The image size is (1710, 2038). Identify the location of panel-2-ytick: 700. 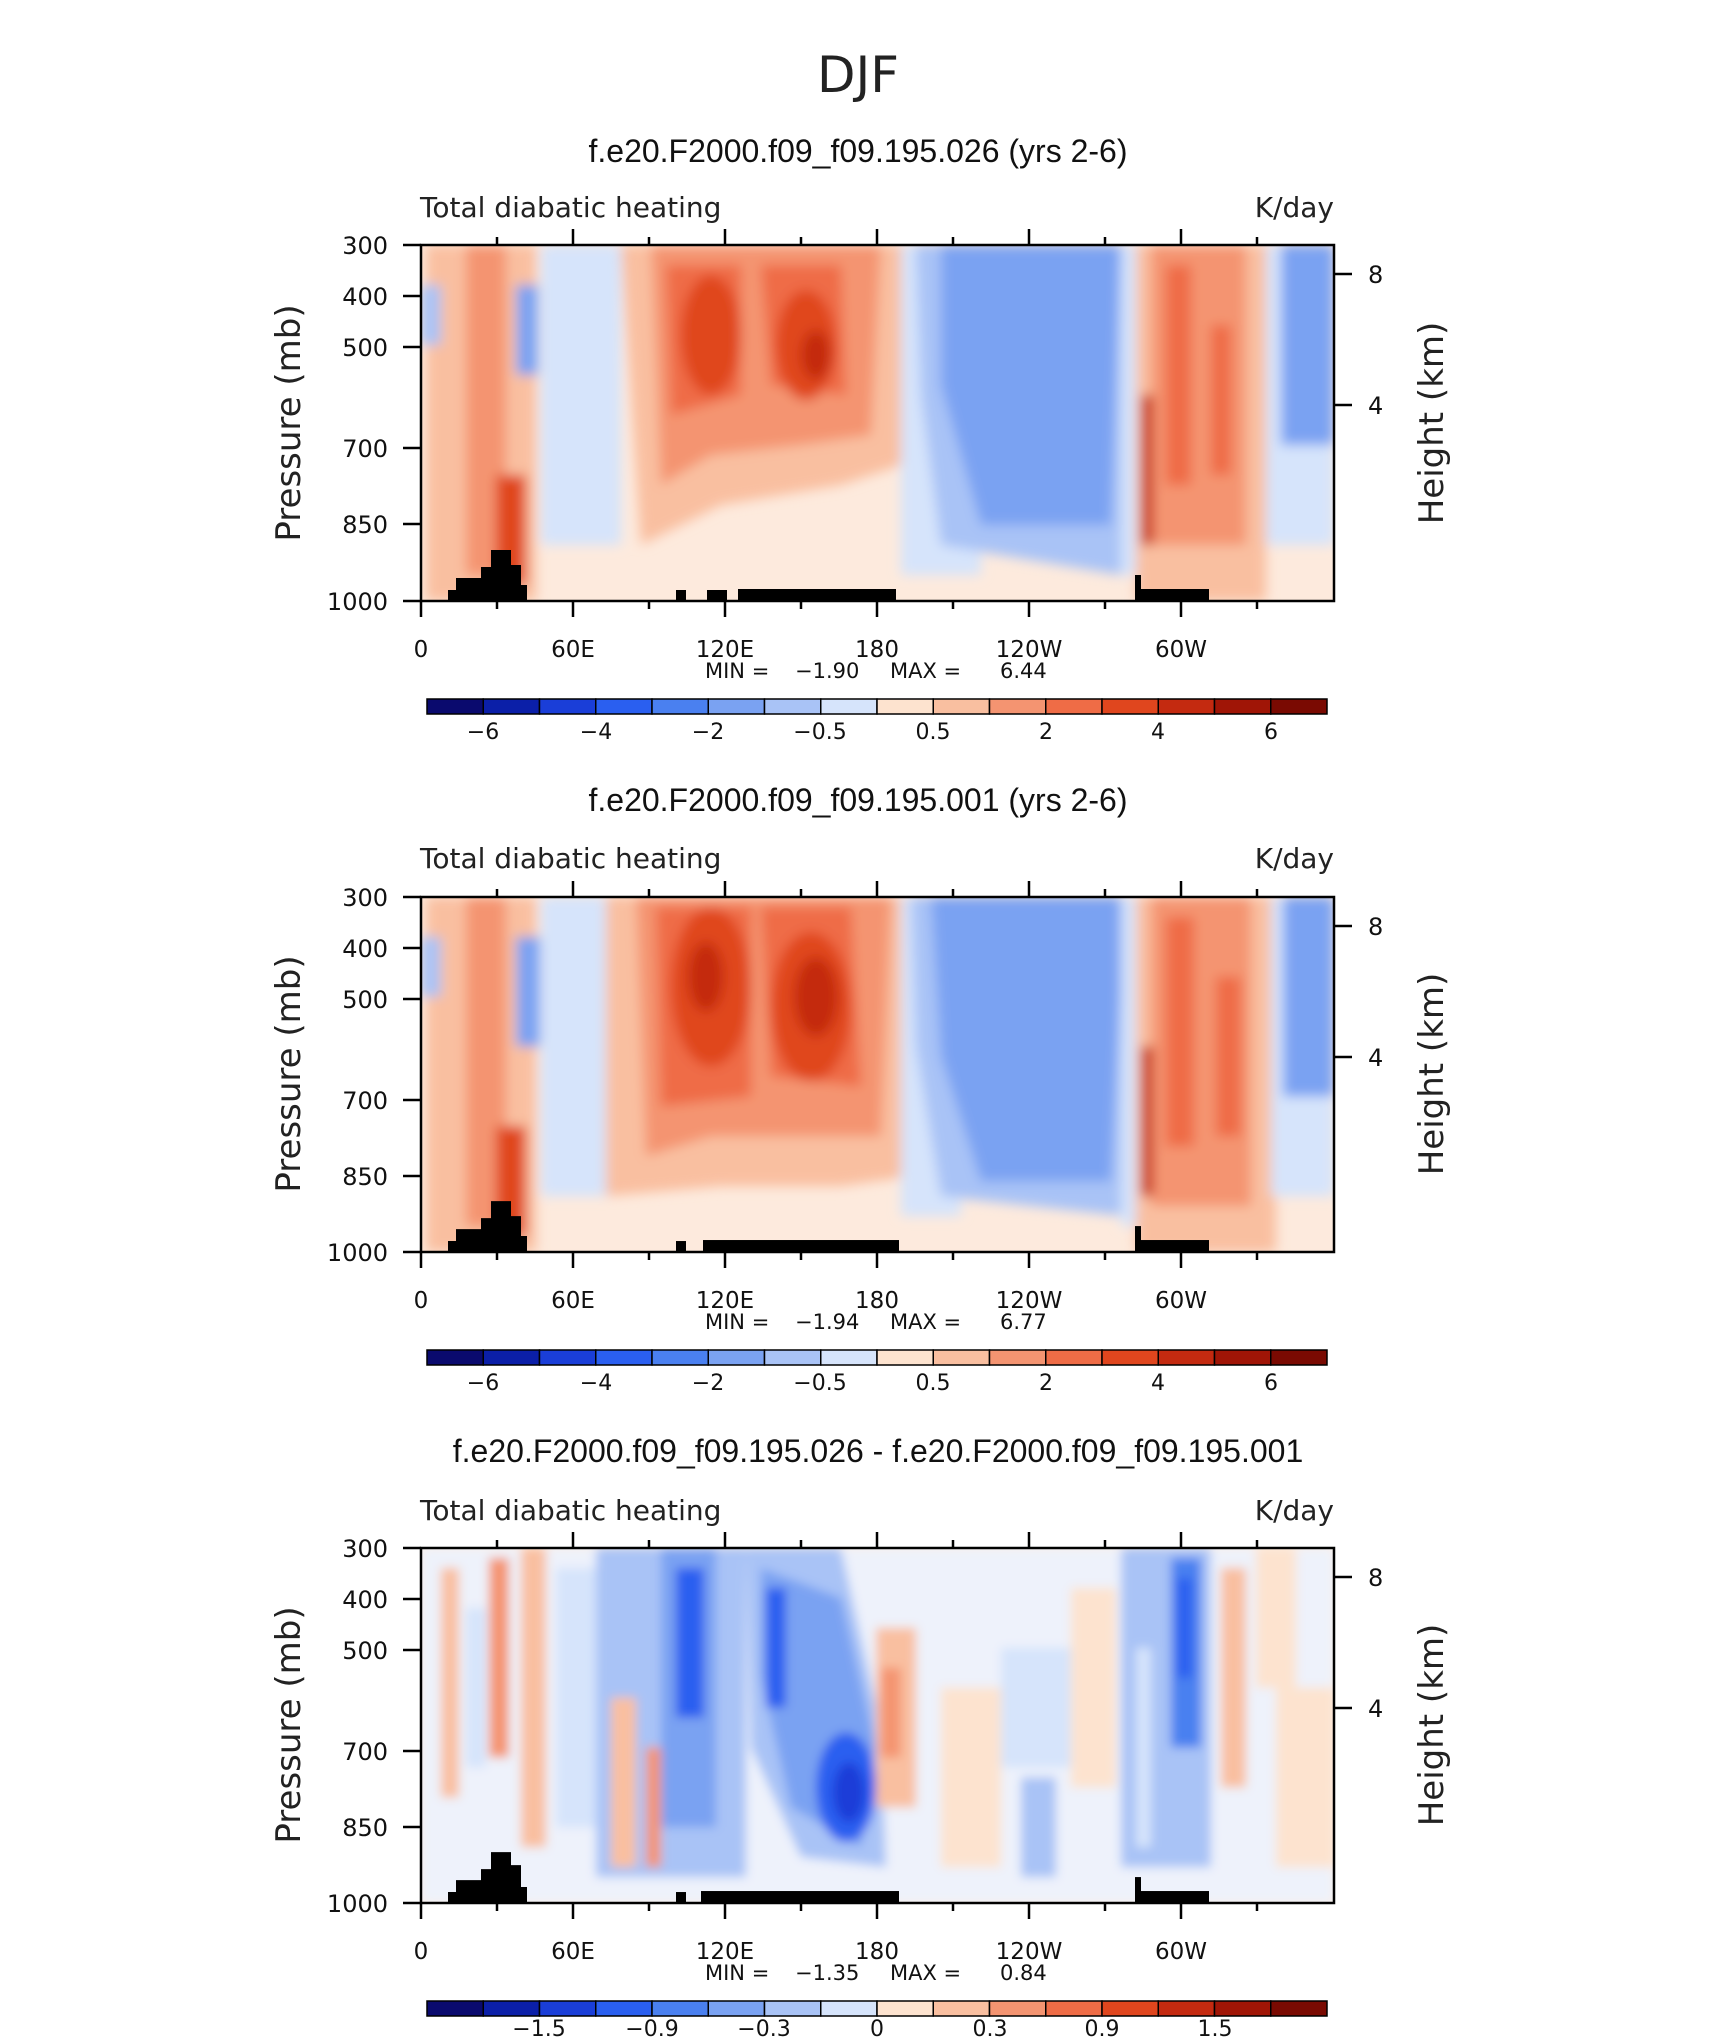
(365, 1101).